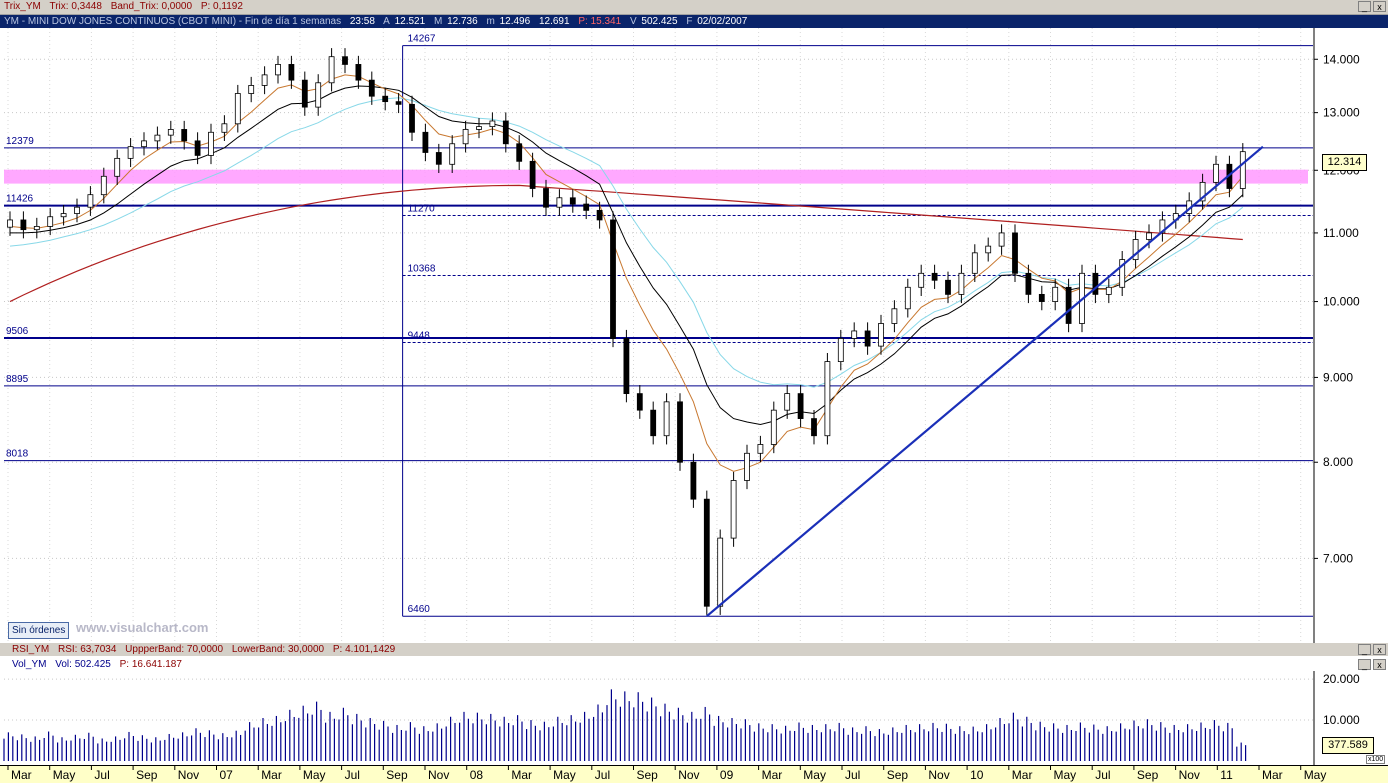  I want to click on low-label: m, so click(490, 21).